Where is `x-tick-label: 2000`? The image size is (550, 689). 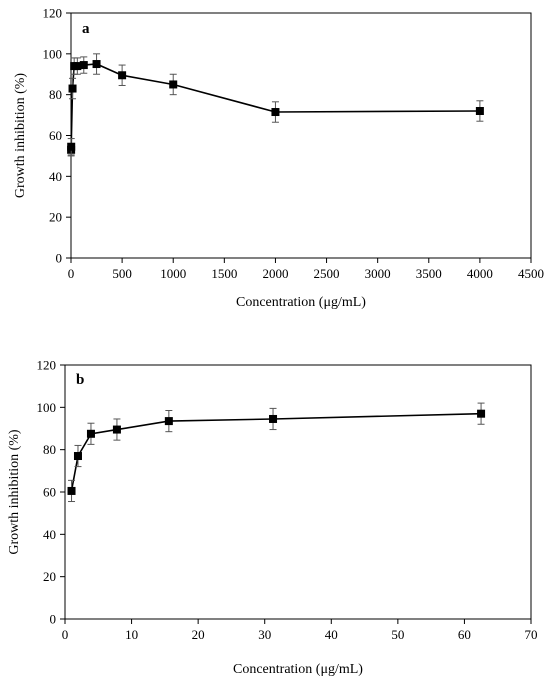 x-tick-label: 2000 is located at coordinates (275, 273).